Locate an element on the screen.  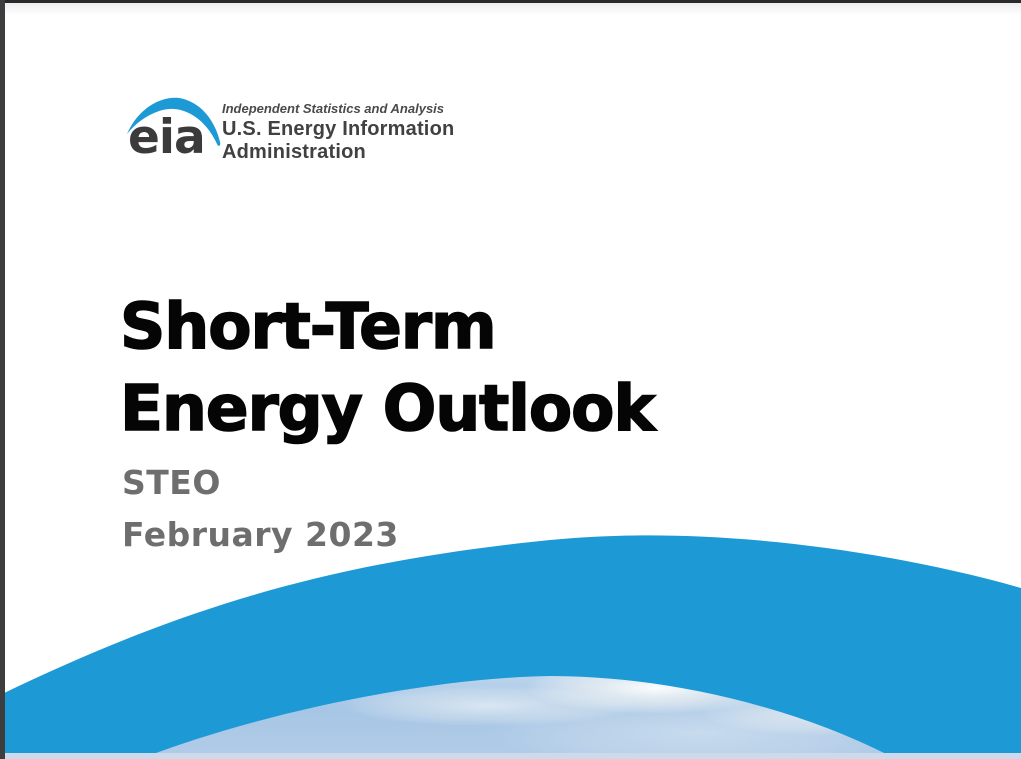
report-title: Short-Term Energy Outlook is located at coordinates (387, 368).